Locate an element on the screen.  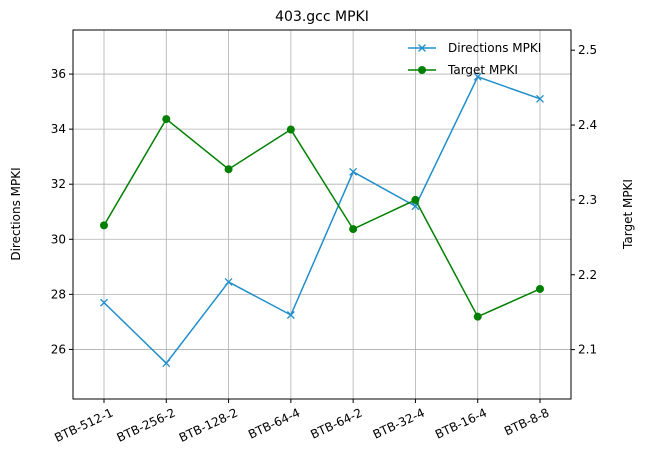
x-tick-label: BTB-256-2 is located at coordinates (146, 425).